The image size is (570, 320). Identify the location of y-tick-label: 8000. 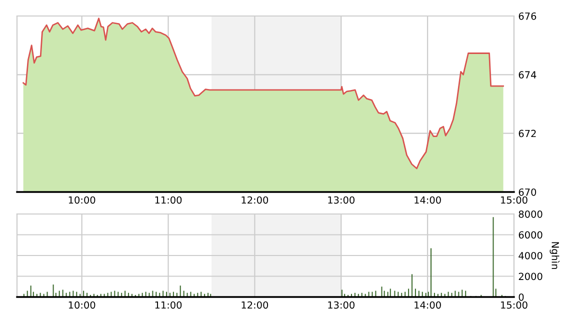
(530, 214).